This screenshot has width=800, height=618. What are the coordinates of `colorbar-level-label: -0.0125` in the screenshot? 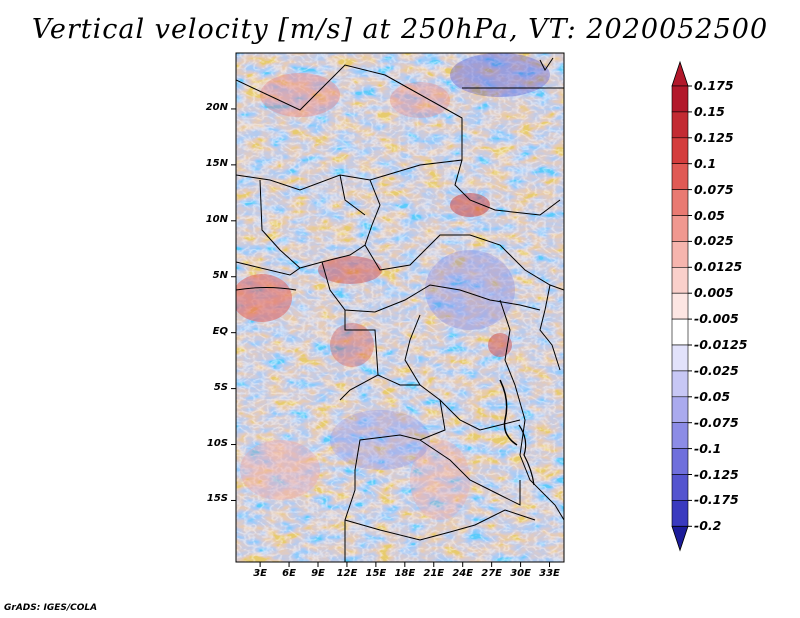 It's located at (721, 344).